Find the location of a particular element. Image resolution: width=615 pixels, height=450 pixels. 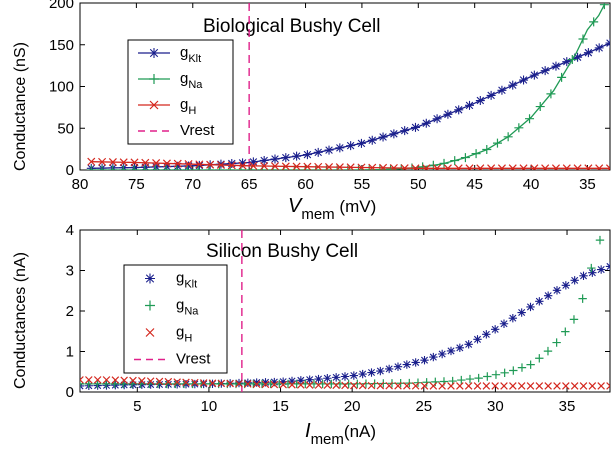

y-tick-label: 150 is located at coordinates (61, 45).